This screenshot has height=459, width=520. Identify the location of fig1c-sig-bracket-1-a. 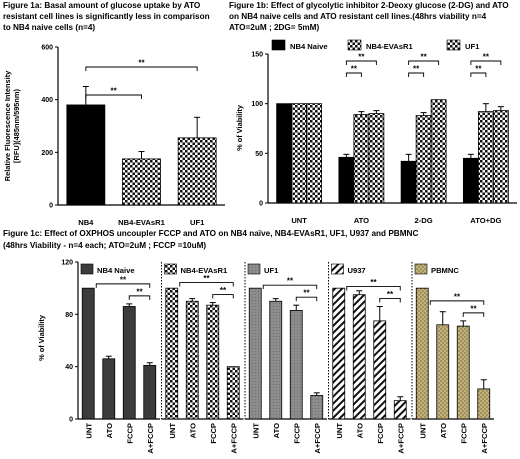
(223, 296).